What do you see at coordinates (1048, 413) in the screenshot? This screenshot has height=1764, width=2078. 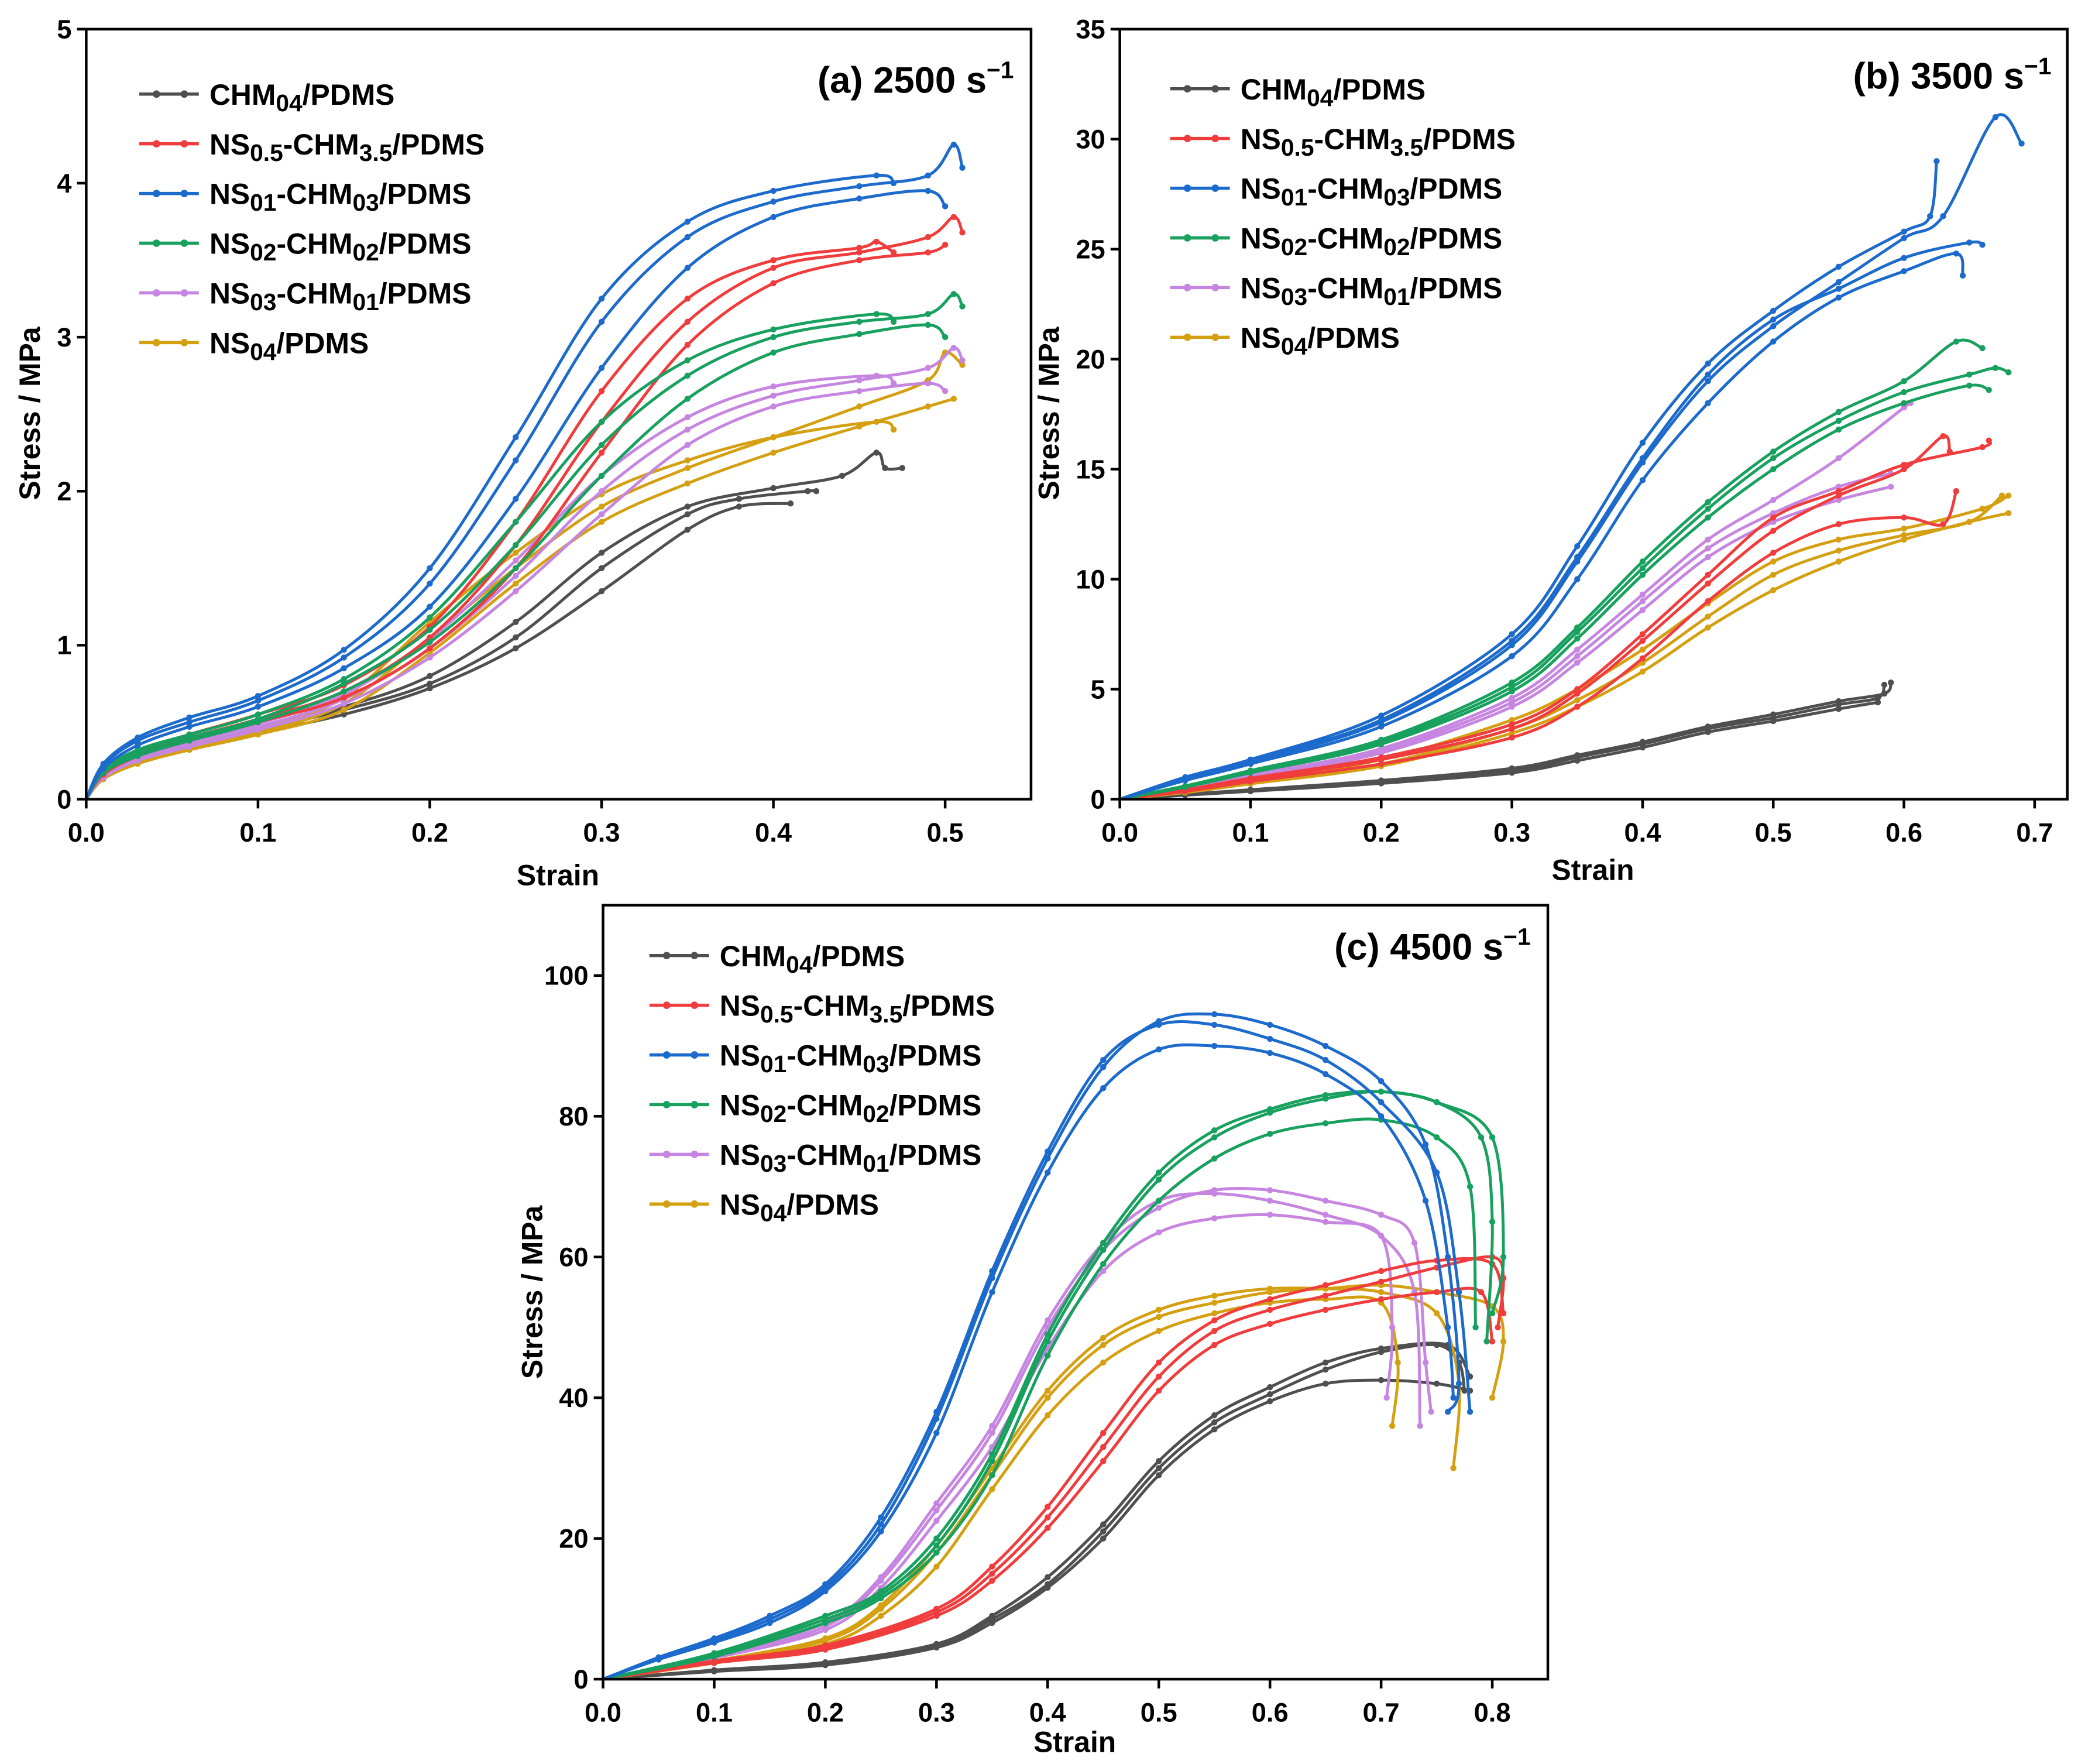 I see `panel-b-y-axis-label: Stress / MPa` at bounding box center [1048, 413].